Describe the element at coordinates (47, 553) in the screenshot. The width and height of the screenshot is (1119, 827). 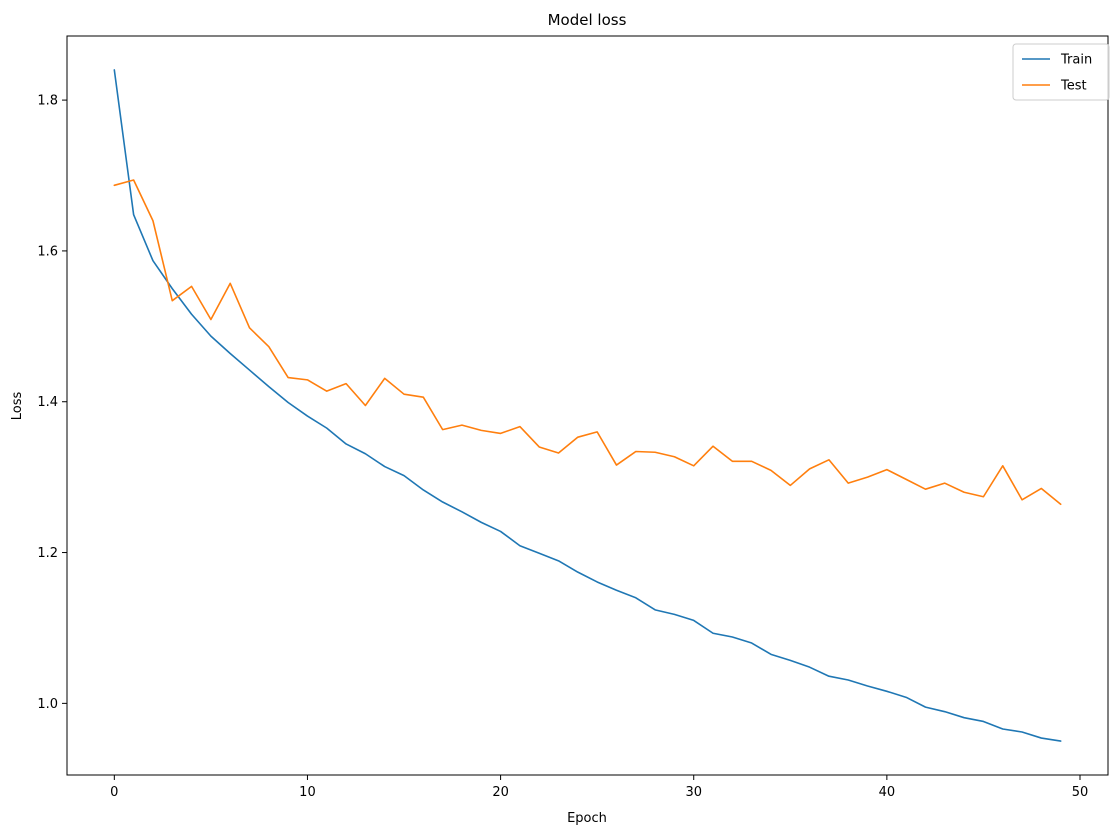
I see `y-tick-label: 1.2` at that location.